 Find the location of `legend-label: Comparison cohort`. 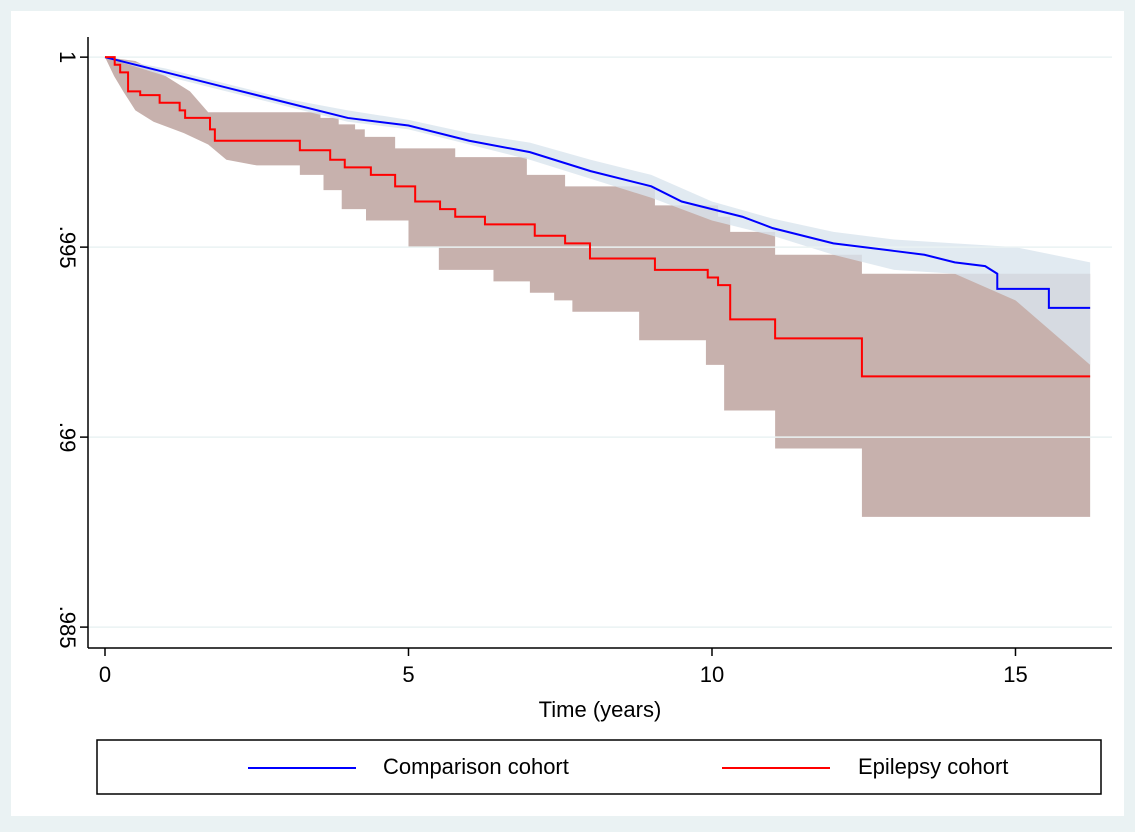

legend-label: Comparison cohort is located at coordinates (476, 766).